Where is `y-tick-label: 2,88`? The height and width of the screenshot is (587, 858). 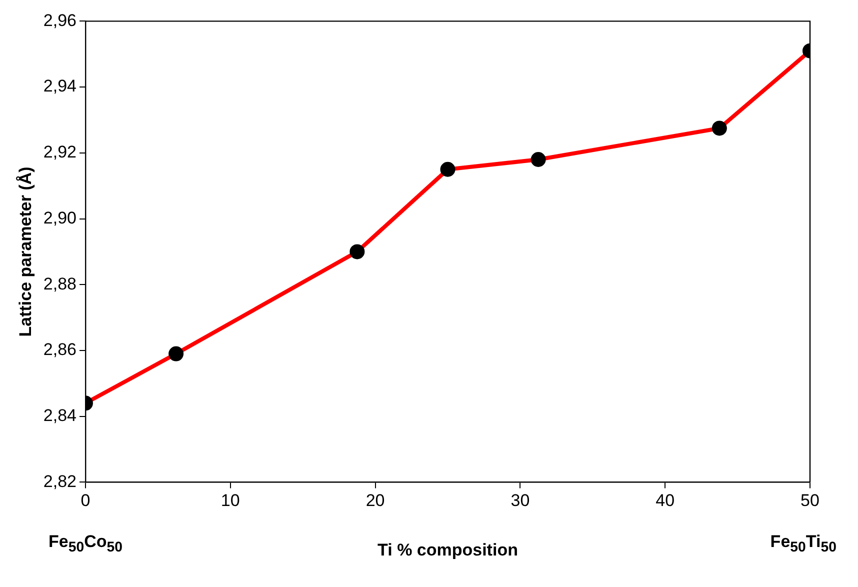 y-tick-label: 2,88 is located at coordinates (59, 284).